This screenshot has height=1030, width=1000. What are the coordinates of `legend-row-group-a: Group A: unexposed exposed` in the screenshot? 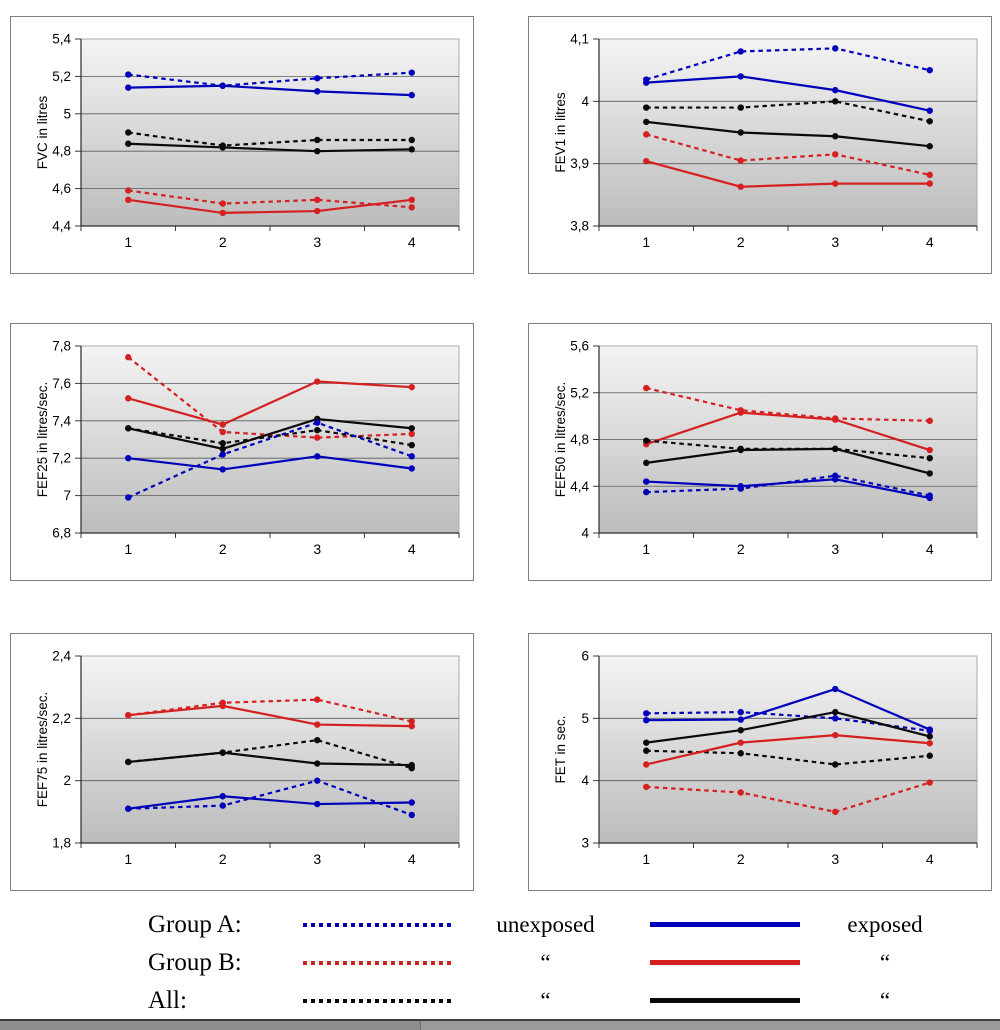 It's located at (563, 924).